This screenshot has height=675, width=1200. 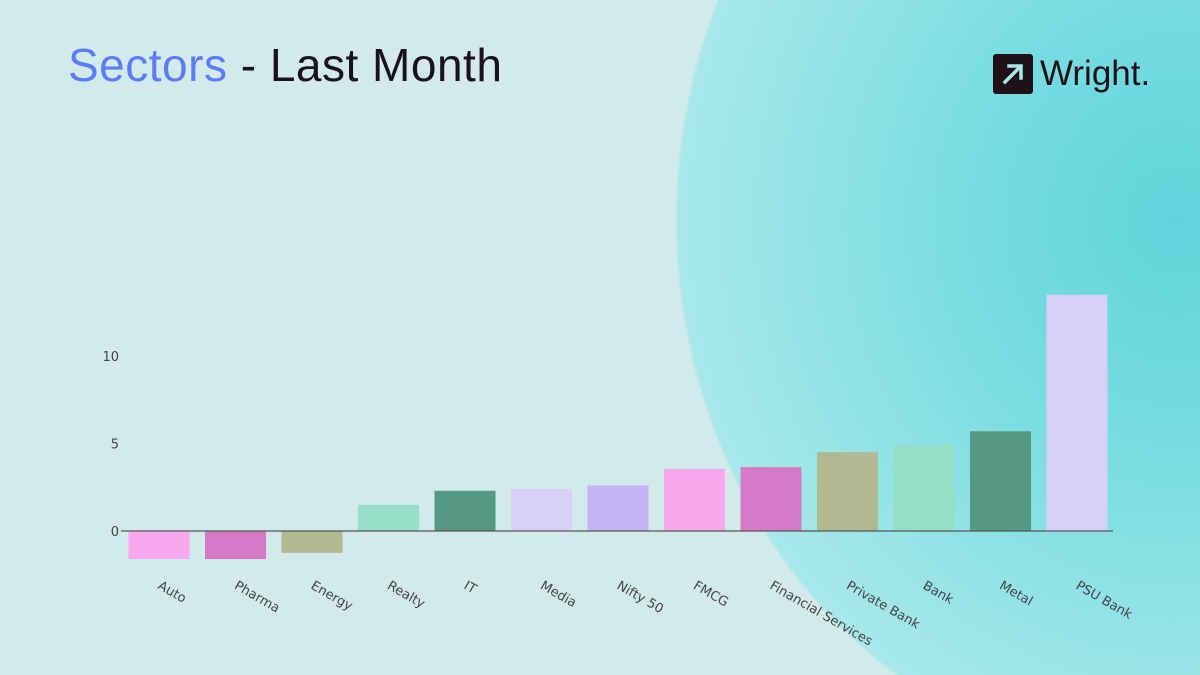 What do you see at coordinates (110, 357) in the screenshot?
I see `y-tick-label: 10` at bounding box center [110, 357].